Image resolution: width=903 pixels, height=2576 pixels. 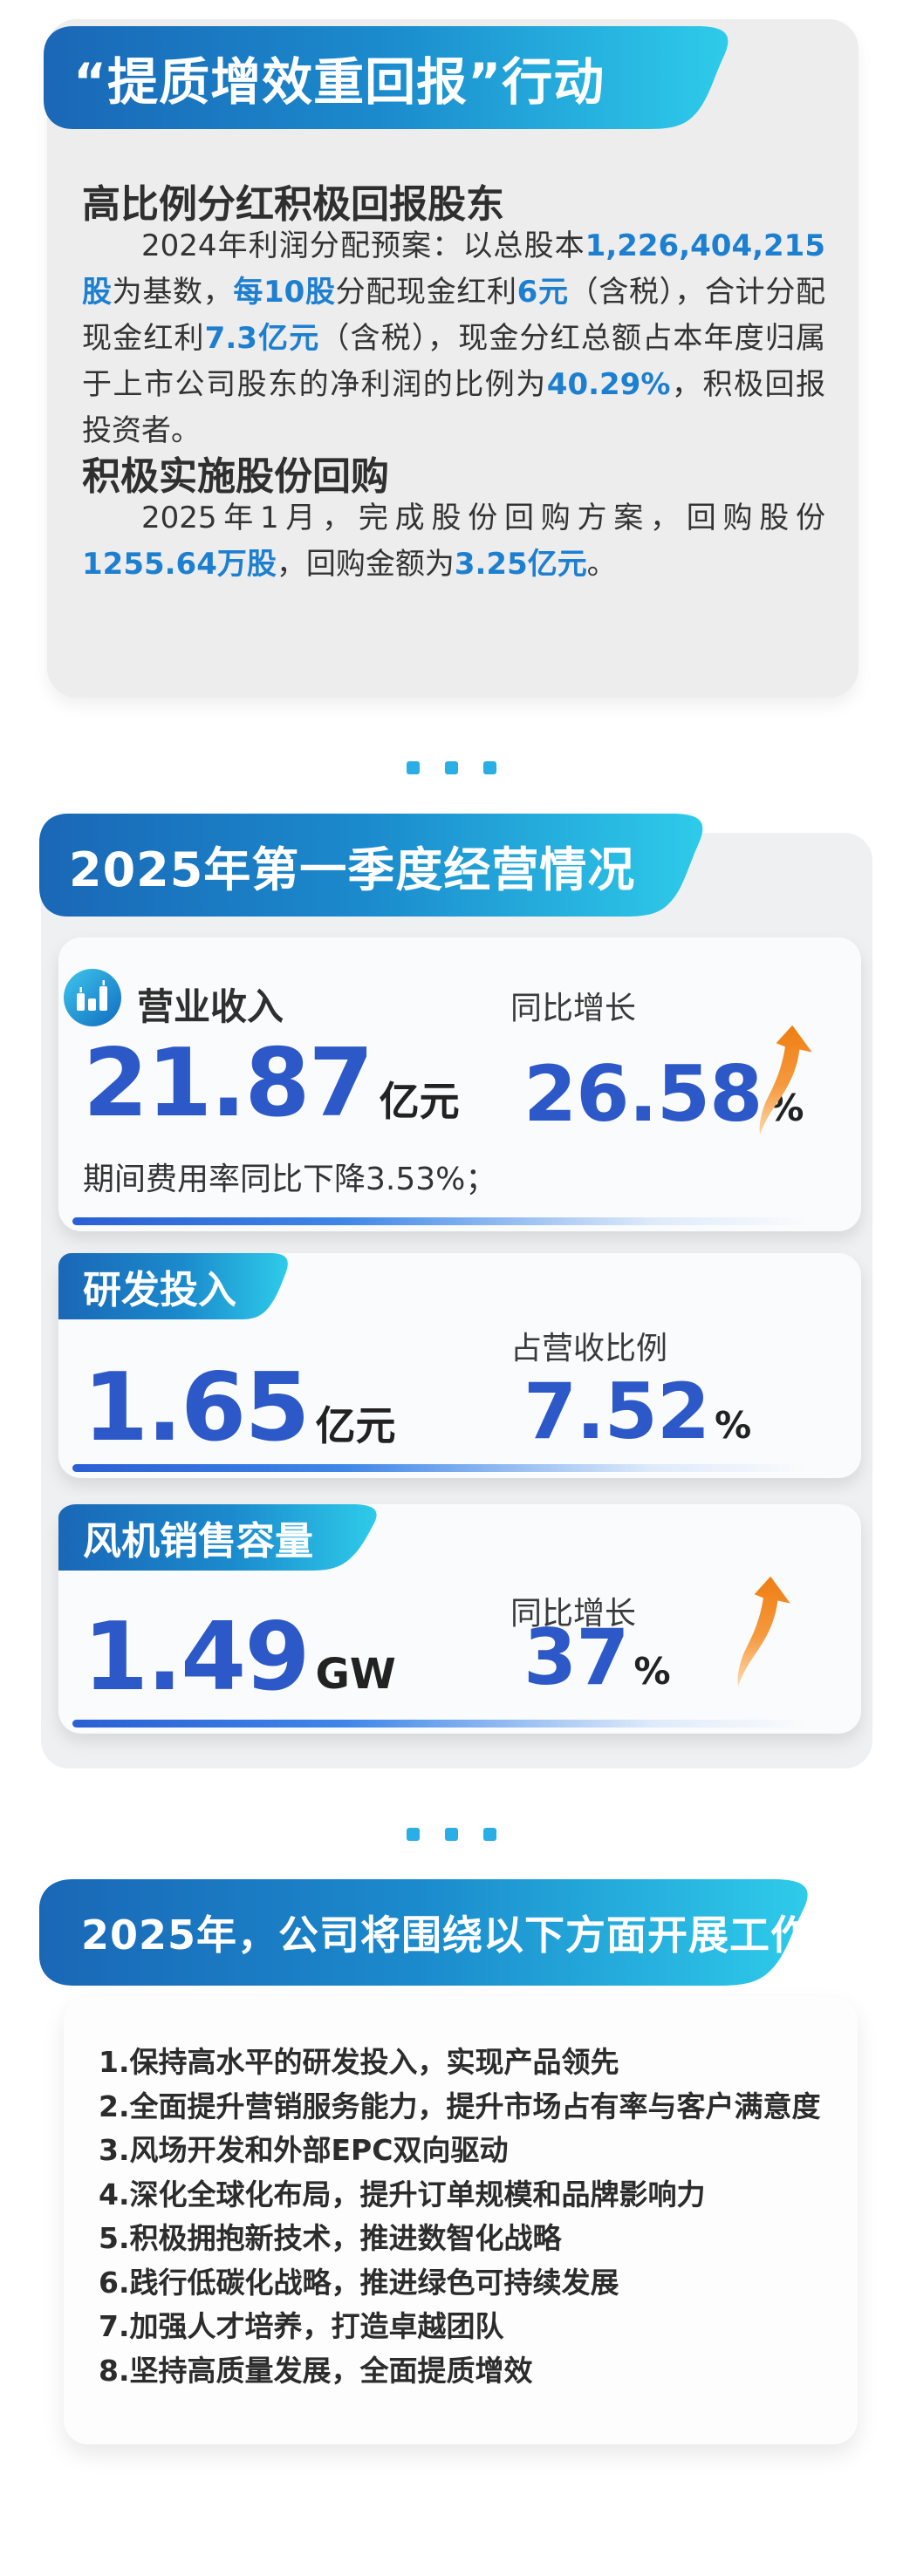 I want to click on turbine-growth-value: 37, so click(x=576, y=1657).